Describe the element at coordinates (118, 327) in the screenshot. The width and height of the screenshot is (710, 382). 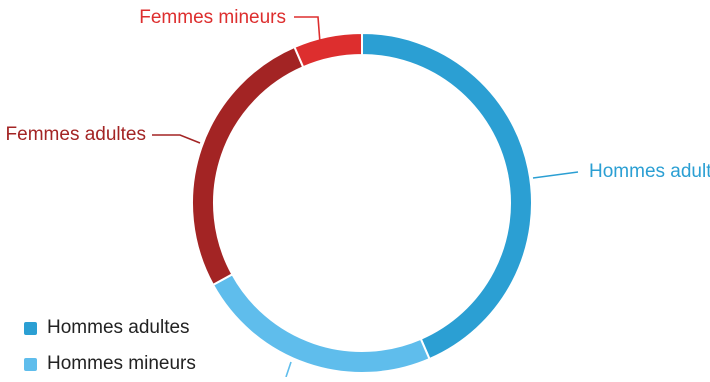
I see `legend-label: Hommes adultes` at that location.